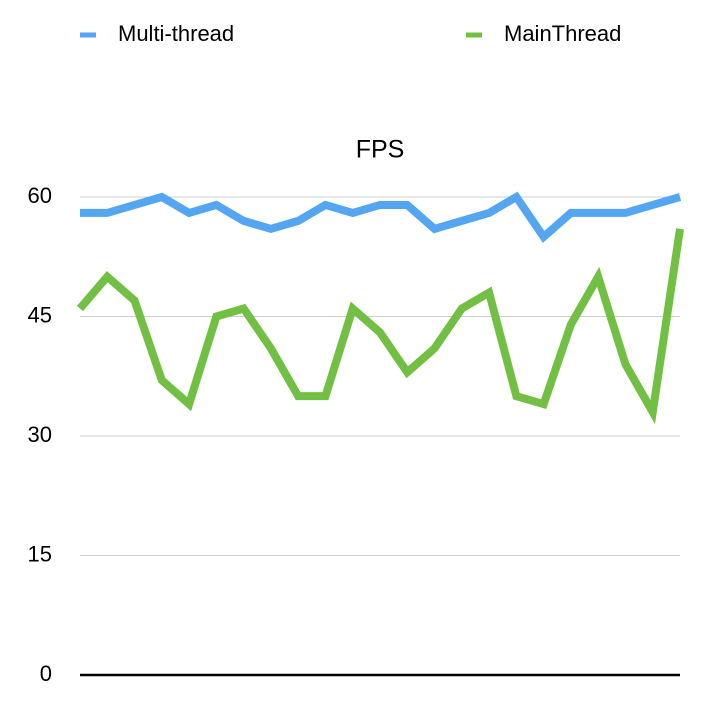 This screenshot has height=712, width=718. Describe the element at coordinates (40, 553) in the screenshot. I see `y-tick-label: 15` at that location.